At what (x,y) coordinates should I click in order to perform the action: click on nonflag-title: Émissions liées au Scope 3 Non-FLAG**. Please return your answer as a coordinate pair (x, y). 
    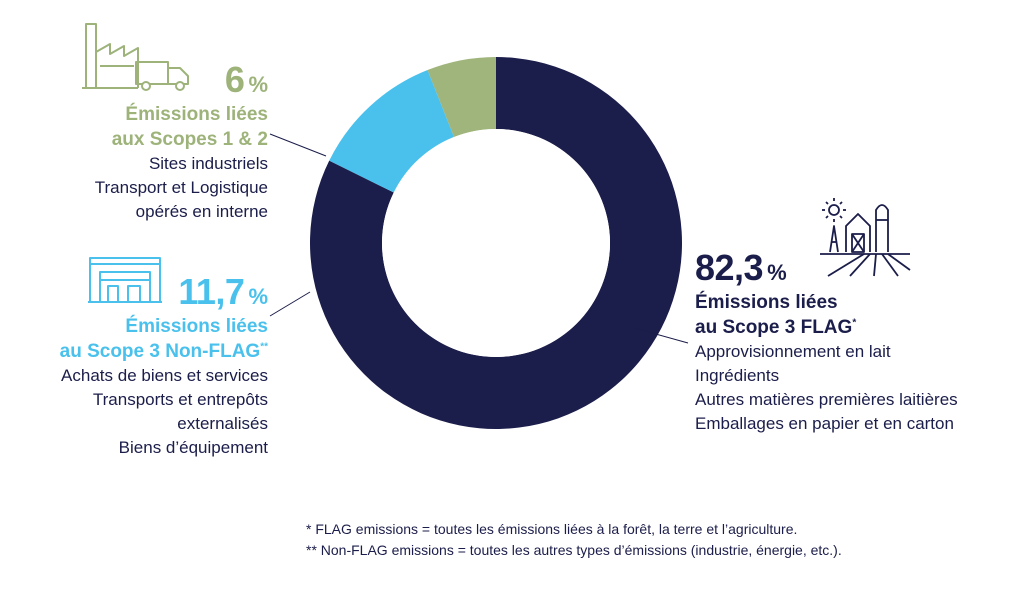
    Looking at the image, I should click on (163, 339).